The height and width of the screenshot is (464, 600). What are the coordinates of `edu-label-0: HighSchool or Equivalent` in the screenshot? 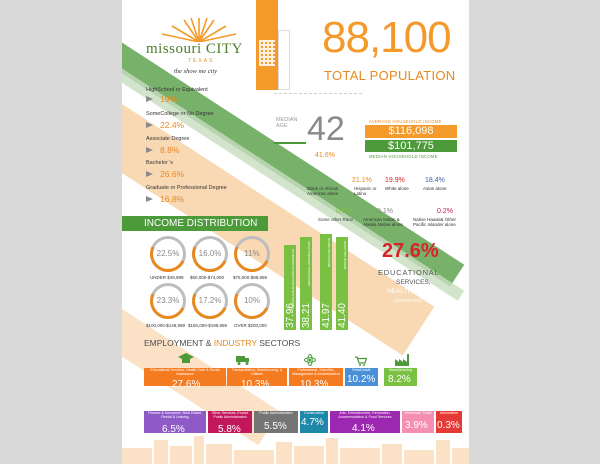 It's located at (177, 90).